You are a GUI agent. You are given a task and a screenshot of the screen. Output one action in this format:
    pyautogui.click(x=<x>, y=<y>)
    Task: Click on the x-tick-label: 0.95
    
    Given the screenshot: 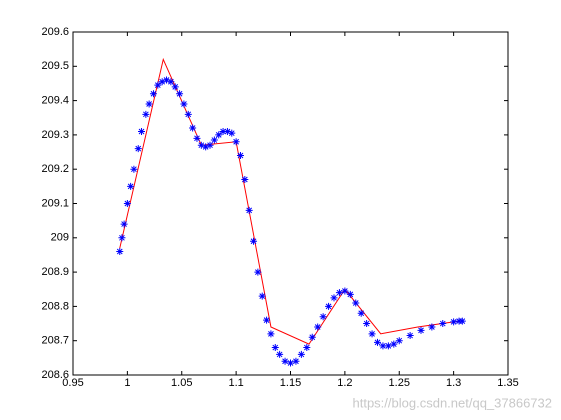 What is the action you would take?
    pyautogui.click(x=72, y=383)
    